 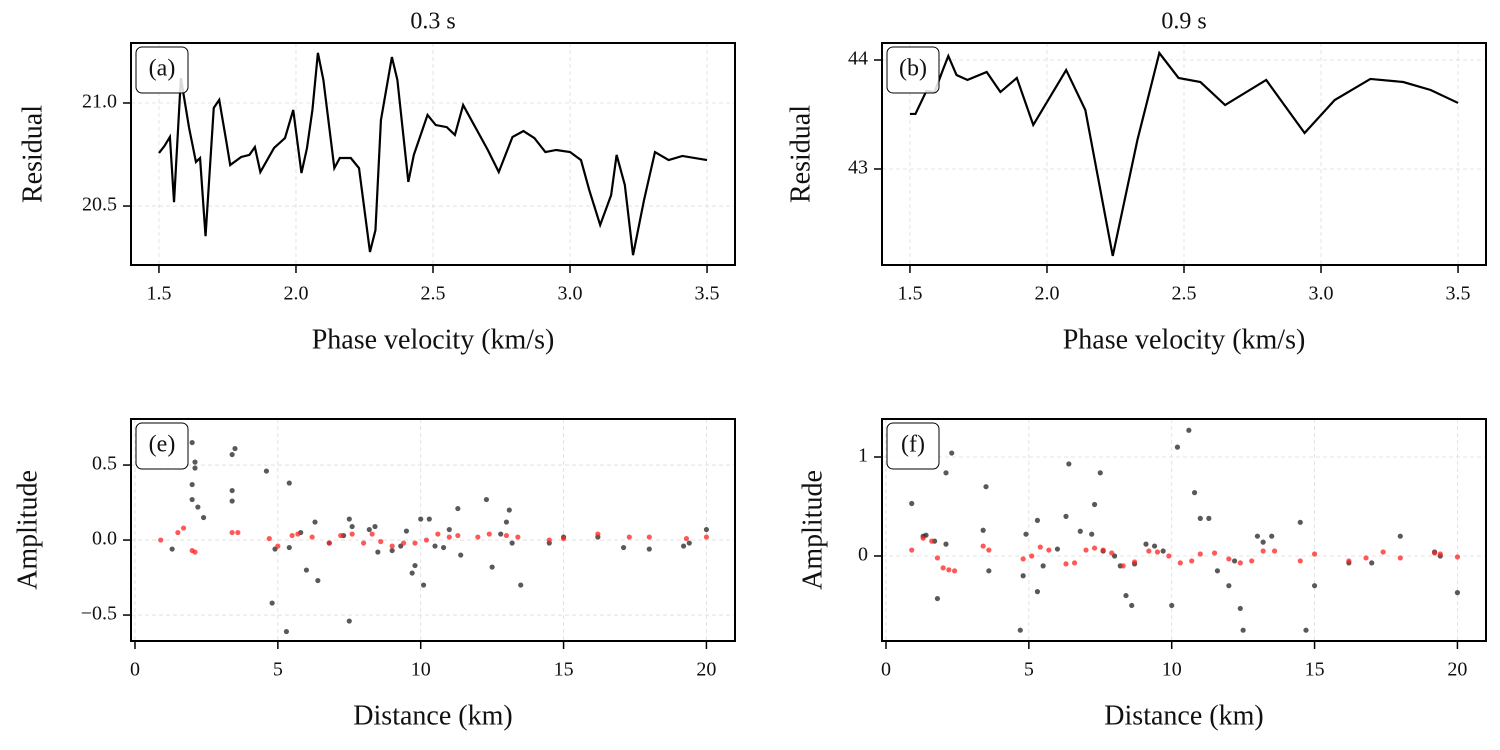 I want to click on panel-label: (a), so click(x=162, y=69).